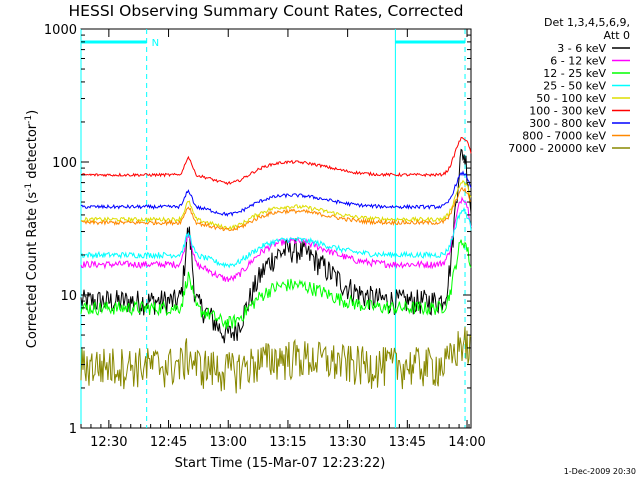 The width and height of the screenshot is (640, 480). Describe the element at coordinates (571, 98) in the screenshot. I see `legend-label-4: 50 - 100 keV` at that location.